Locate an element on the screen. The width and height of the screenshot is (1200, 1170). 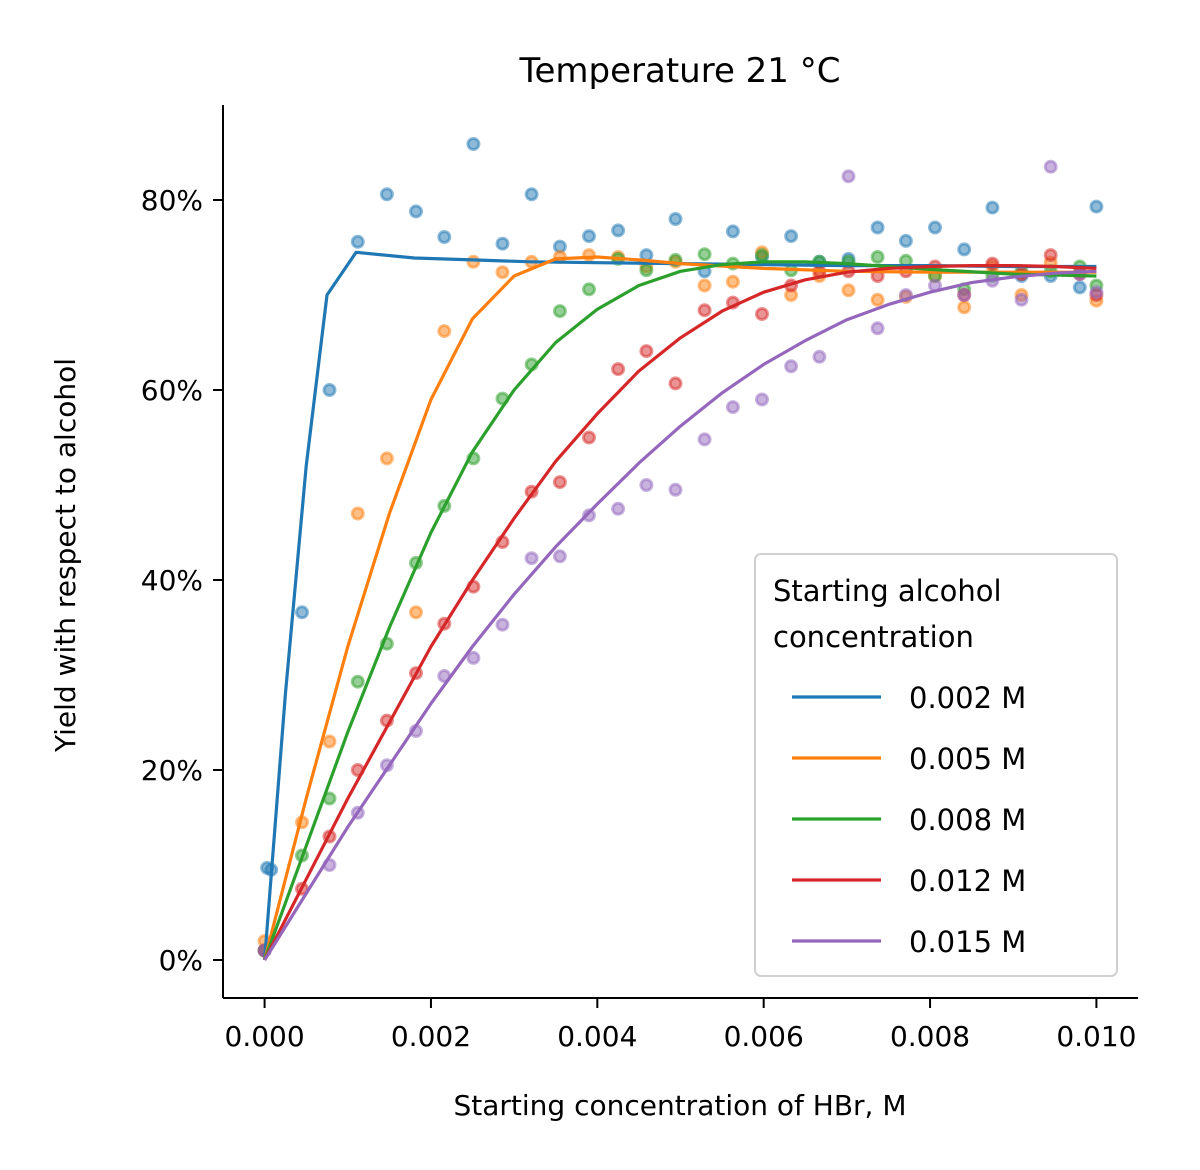
legend-item: 0.002 M is located at coordinates (909, 698).